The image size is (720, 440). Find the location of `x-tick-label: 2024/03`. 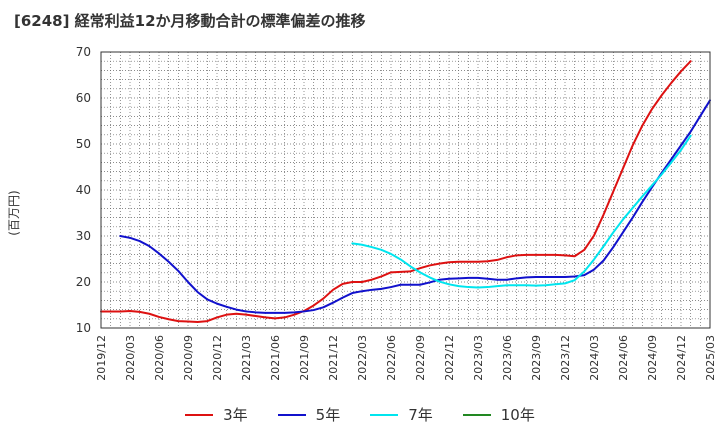

x-tick-label: 2024/03 is located at coordinates (594, 358).